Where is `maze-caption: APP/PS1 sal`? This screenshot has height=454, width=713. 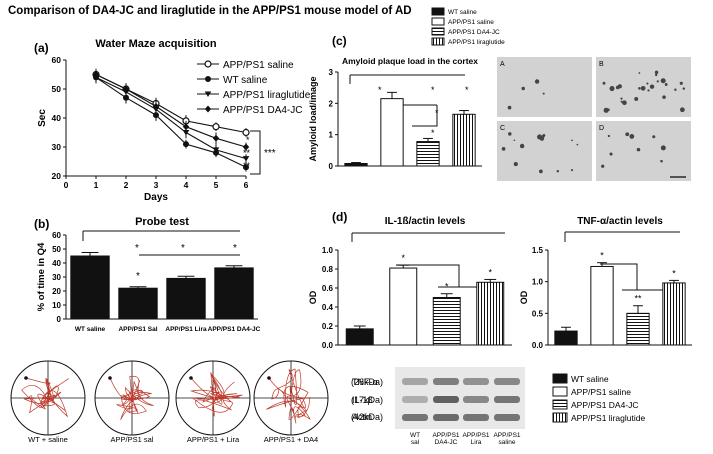 maze-caption: APP/PS1 sal is located at coordinates (132, 439).